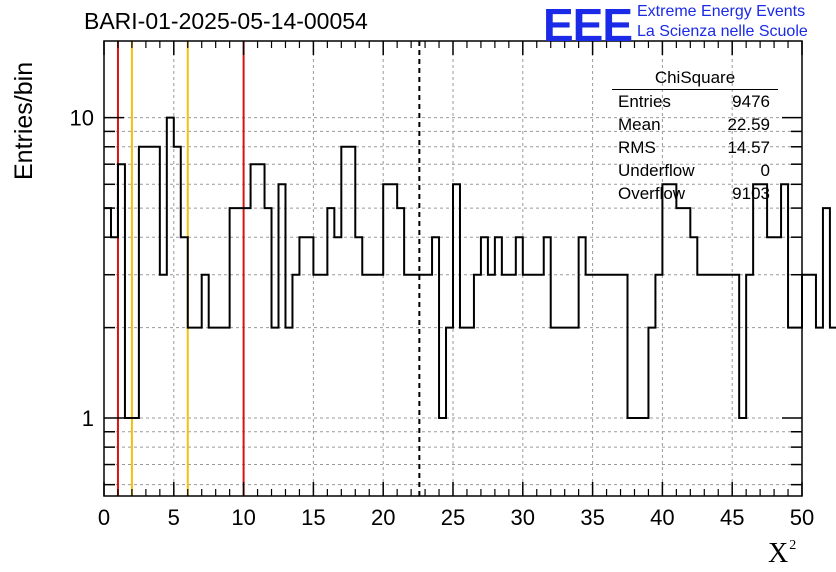 The image size is (836, 572). What do you see at coordinates (695, 78) in the screenshot?
I see `stats-title: ChiSquare` at bounding box center [695, 78].